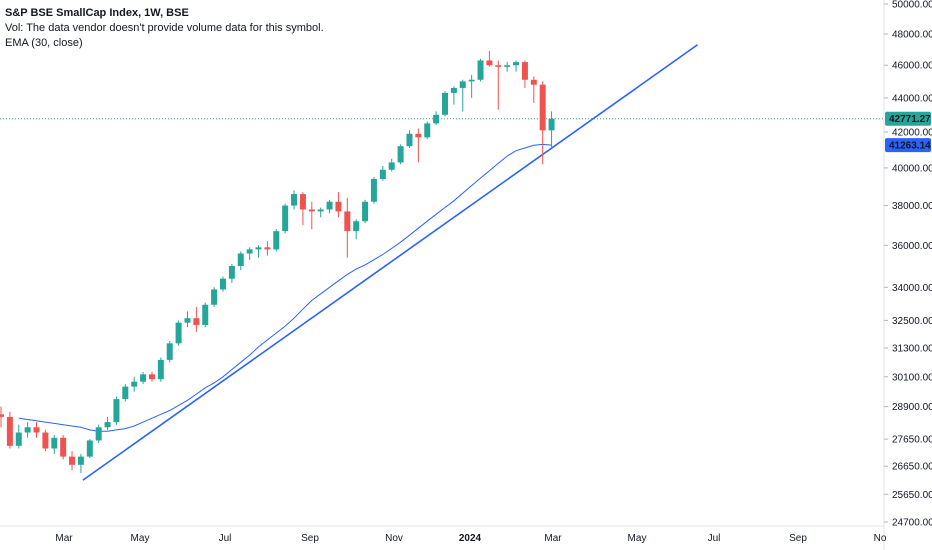 The width and height of the screenshot is (932, 550). I want to click on y-tick-label: 38000.00, so click(912, 206).